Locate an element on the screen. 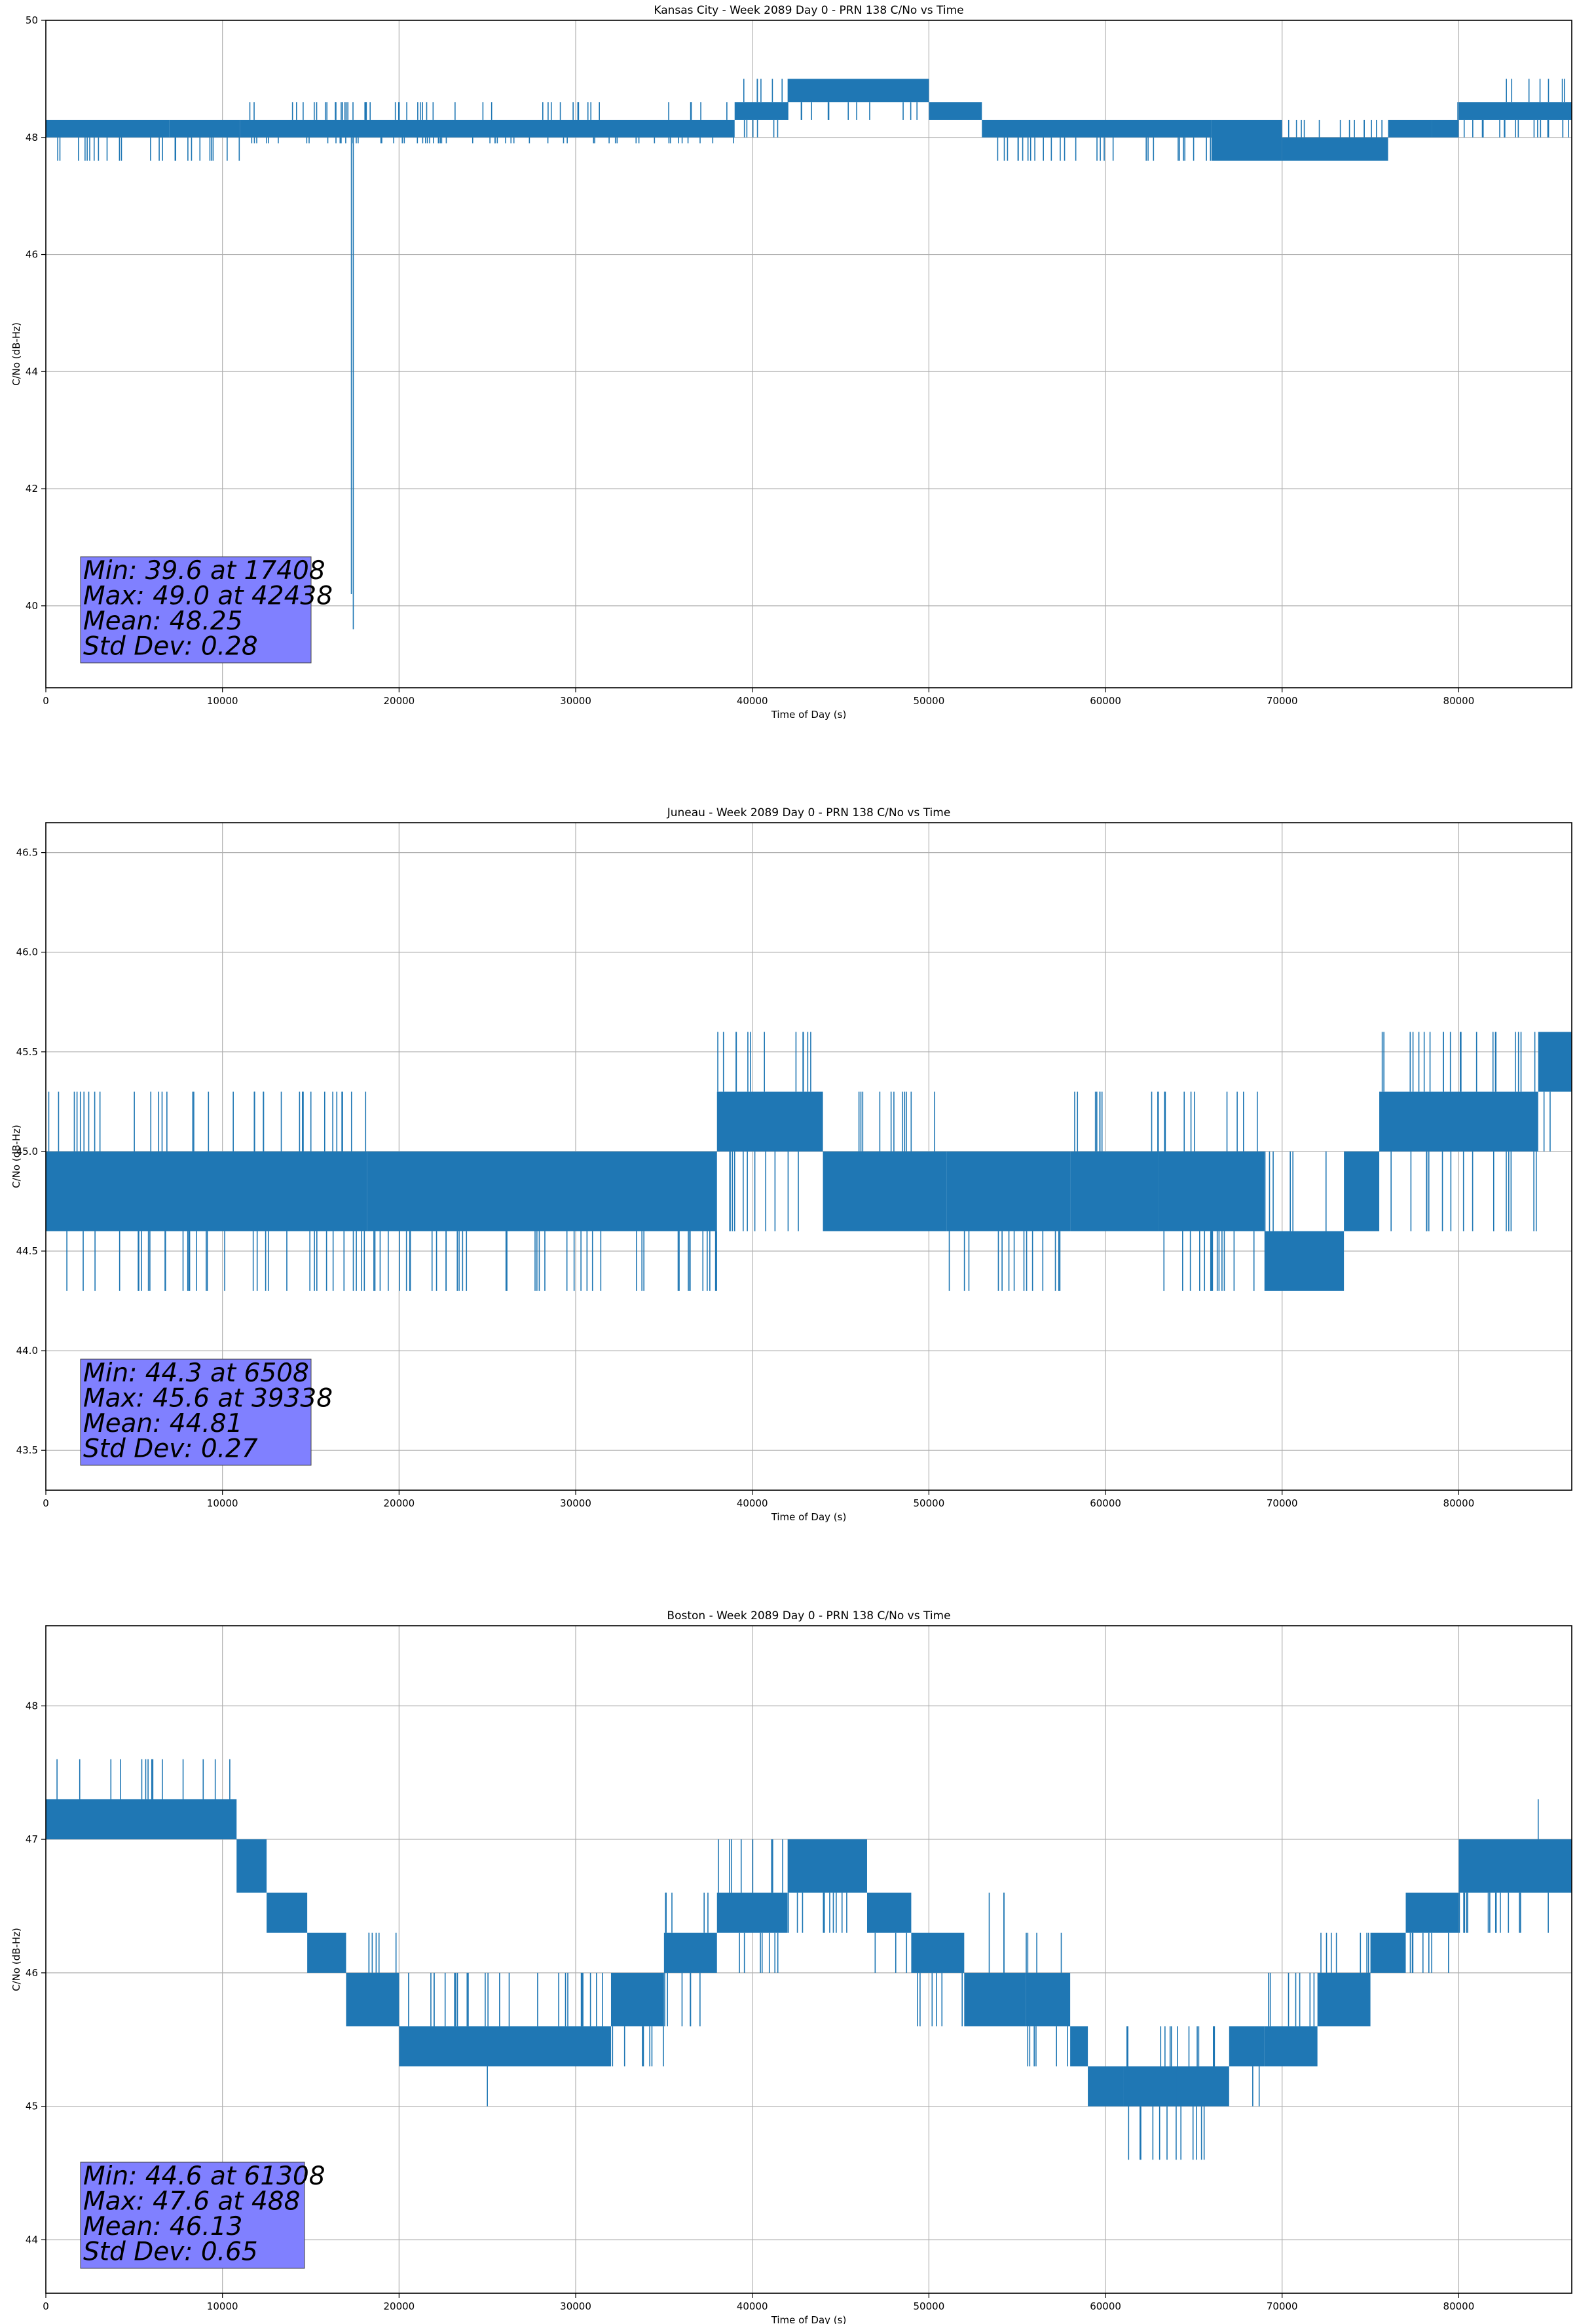 This screenshot has height=2324, width=1577. boston-stats-line: Min: 44.6 at 61308 is located at coordinates (204, 2176).